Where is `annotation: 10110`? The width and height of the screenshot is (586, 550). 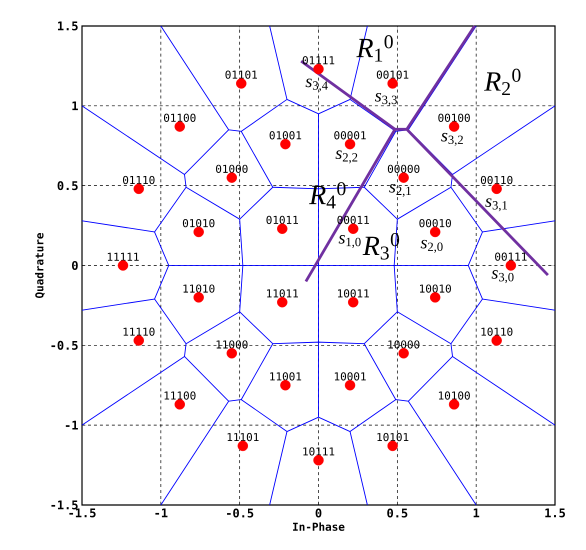
annotation: 10110 is located at coordinates (496, 332).